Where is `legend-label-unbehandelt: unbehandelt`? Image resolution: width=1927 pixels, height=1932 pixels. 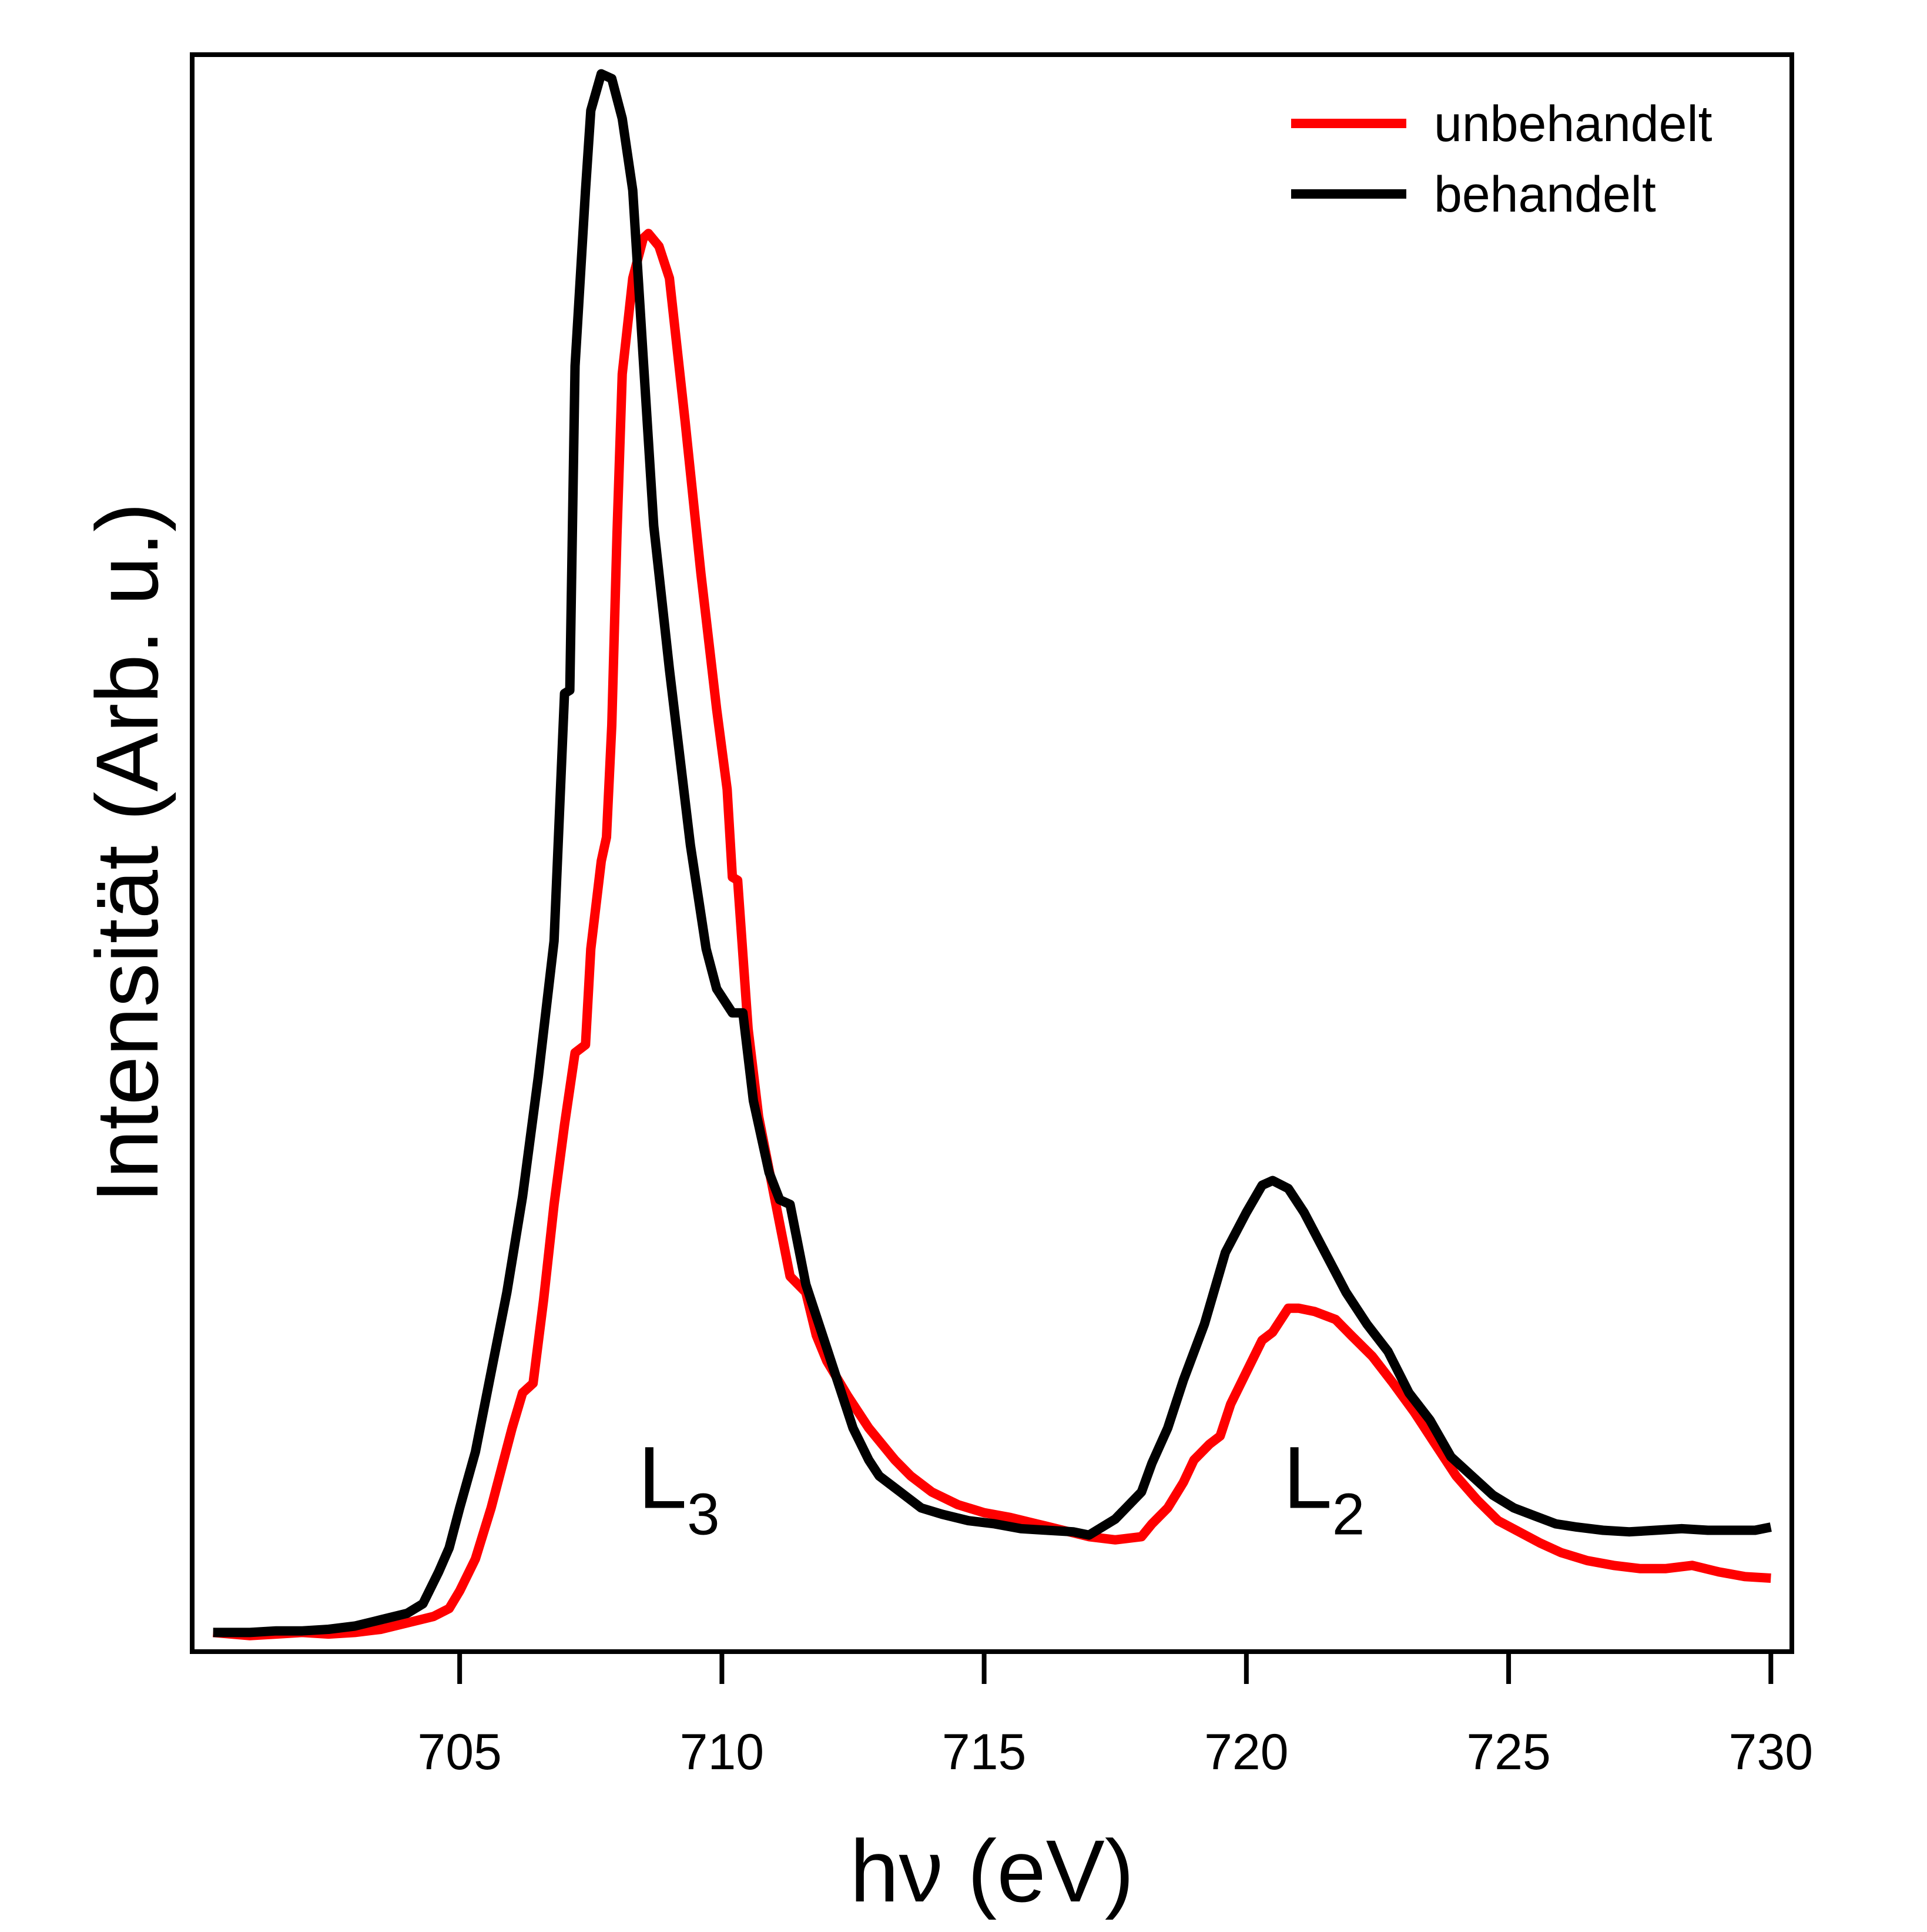
legend-label-unbehandelt: unbehandelt is located at coordinates (1573, 124).